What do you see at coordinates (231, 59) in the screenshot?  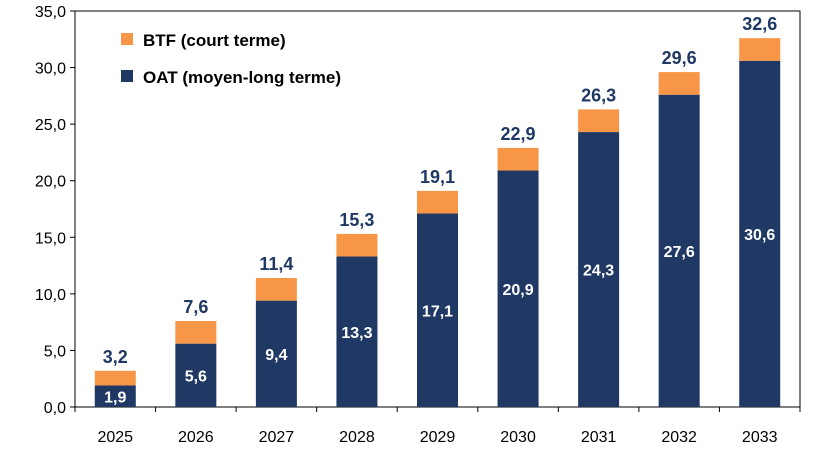 I see `legend: BTF (court terme) OAT (moyen-long terme)` at bounding box center [231, 59].